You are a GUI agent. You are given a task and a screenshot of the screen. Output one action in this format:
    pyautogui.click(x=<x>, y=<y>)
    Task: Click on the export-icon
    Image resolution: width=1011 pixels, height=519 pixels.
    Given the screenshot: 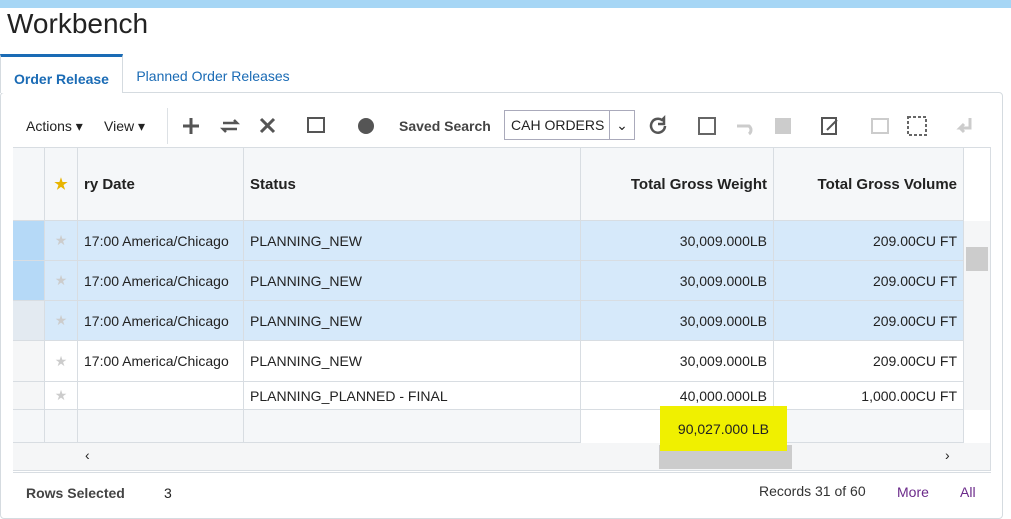 What is the action you would take?
    pyautogui.click(x=707, y=126)
    